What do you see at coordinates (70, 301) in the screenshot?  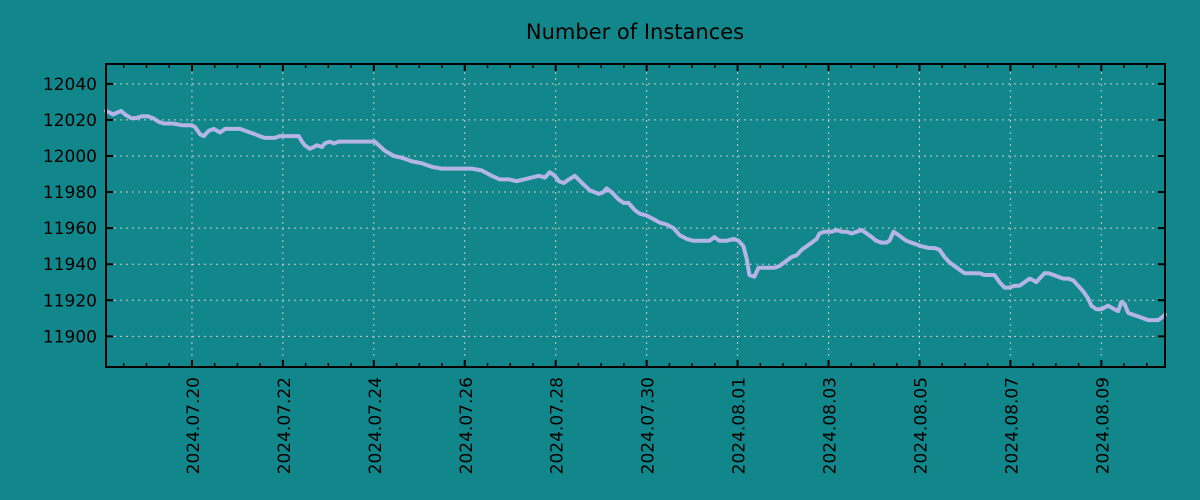 I see `y-tick-label: 11920` at bounding box center [70, 301].